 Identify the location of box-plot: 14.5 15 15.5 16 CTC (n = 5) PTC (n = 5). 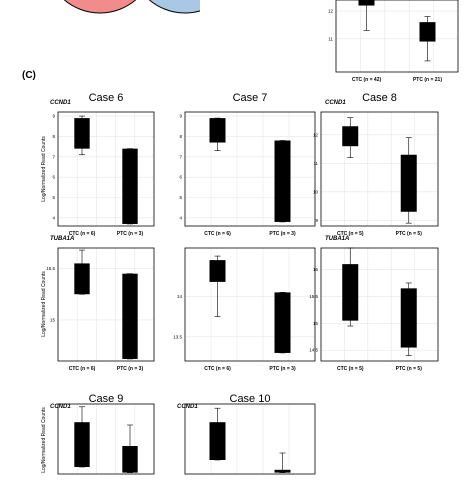
(374, 309).